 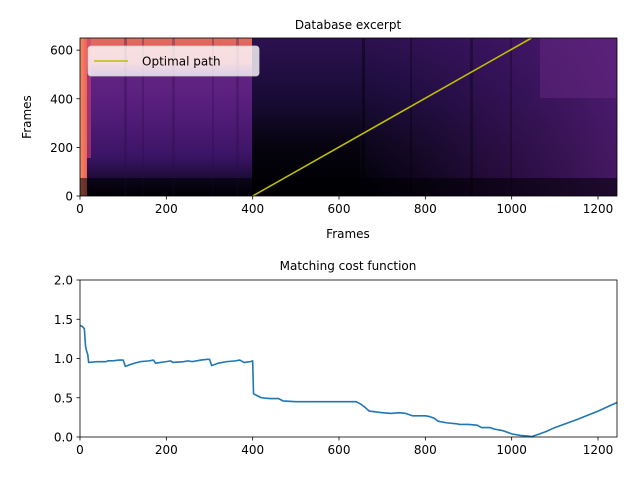 I want to click on legend: Optimal path, so click(x=173, y=61).